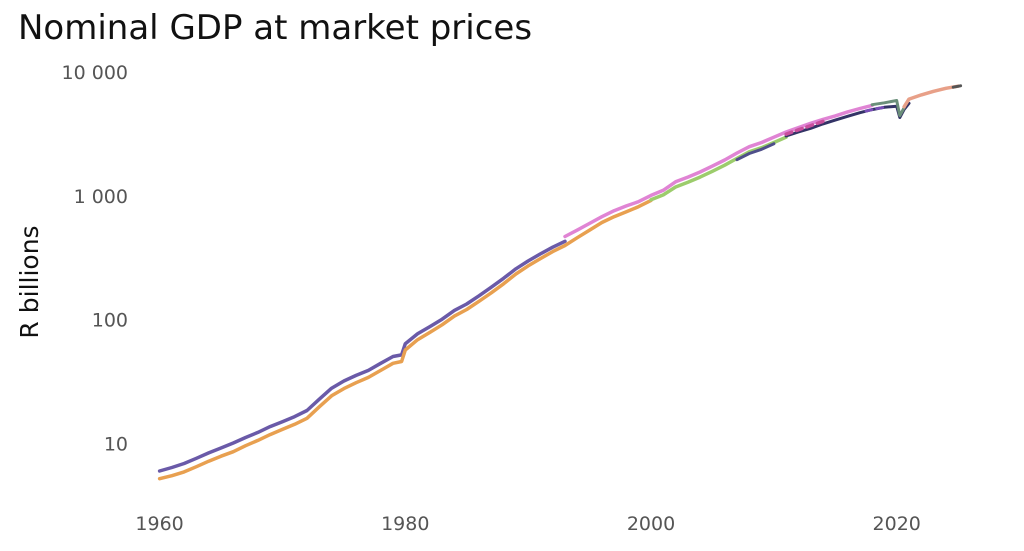 The height and width of the screenshot is (551, 1024). Describe the element at coordinates (897, 524) in the screenshot. I see `x-tick-label-4: 2020` at that location.